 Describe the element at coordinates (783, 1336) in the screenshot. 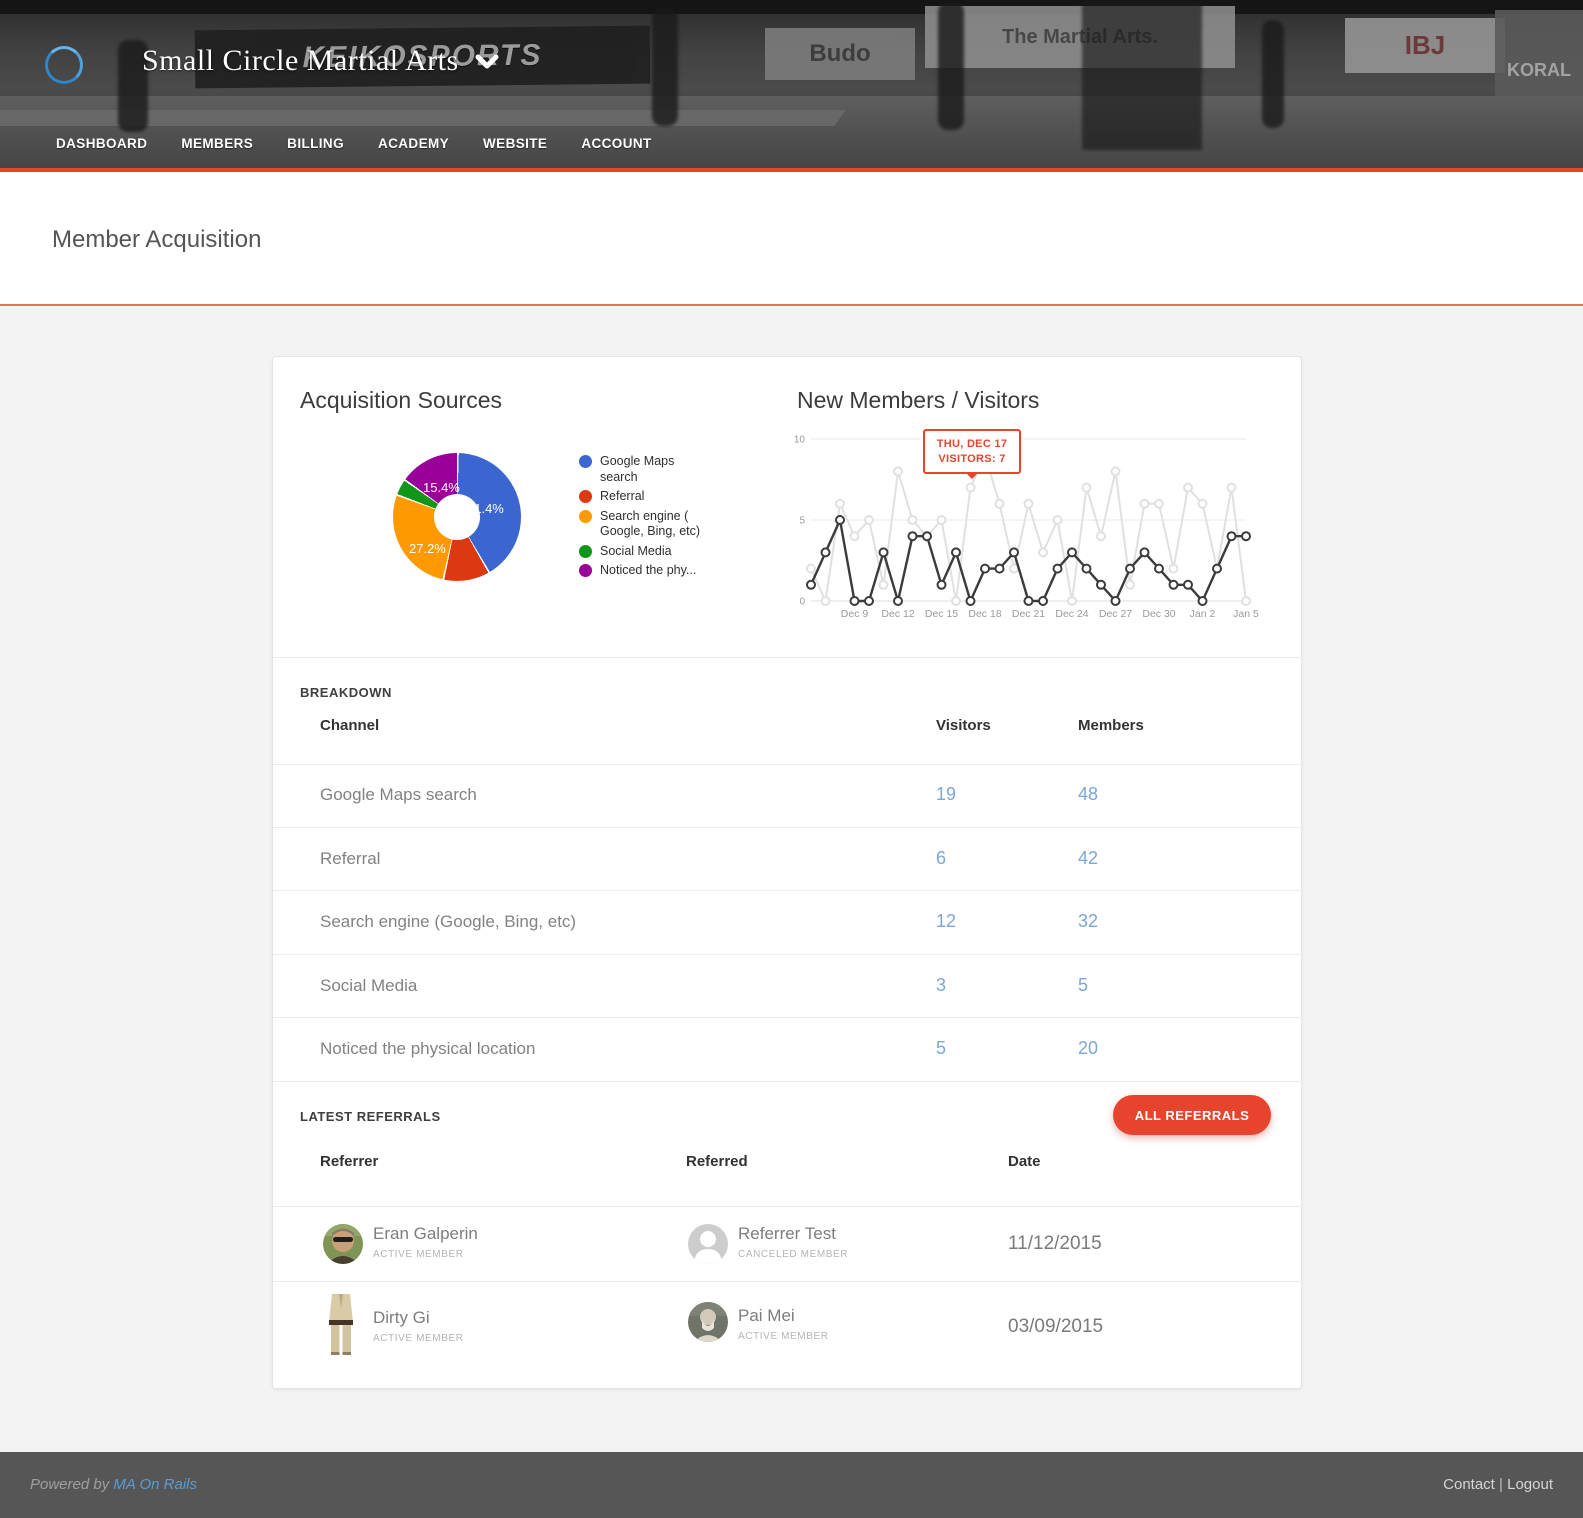

I see `referred-status: ACTIVE MEMBER` at that location.